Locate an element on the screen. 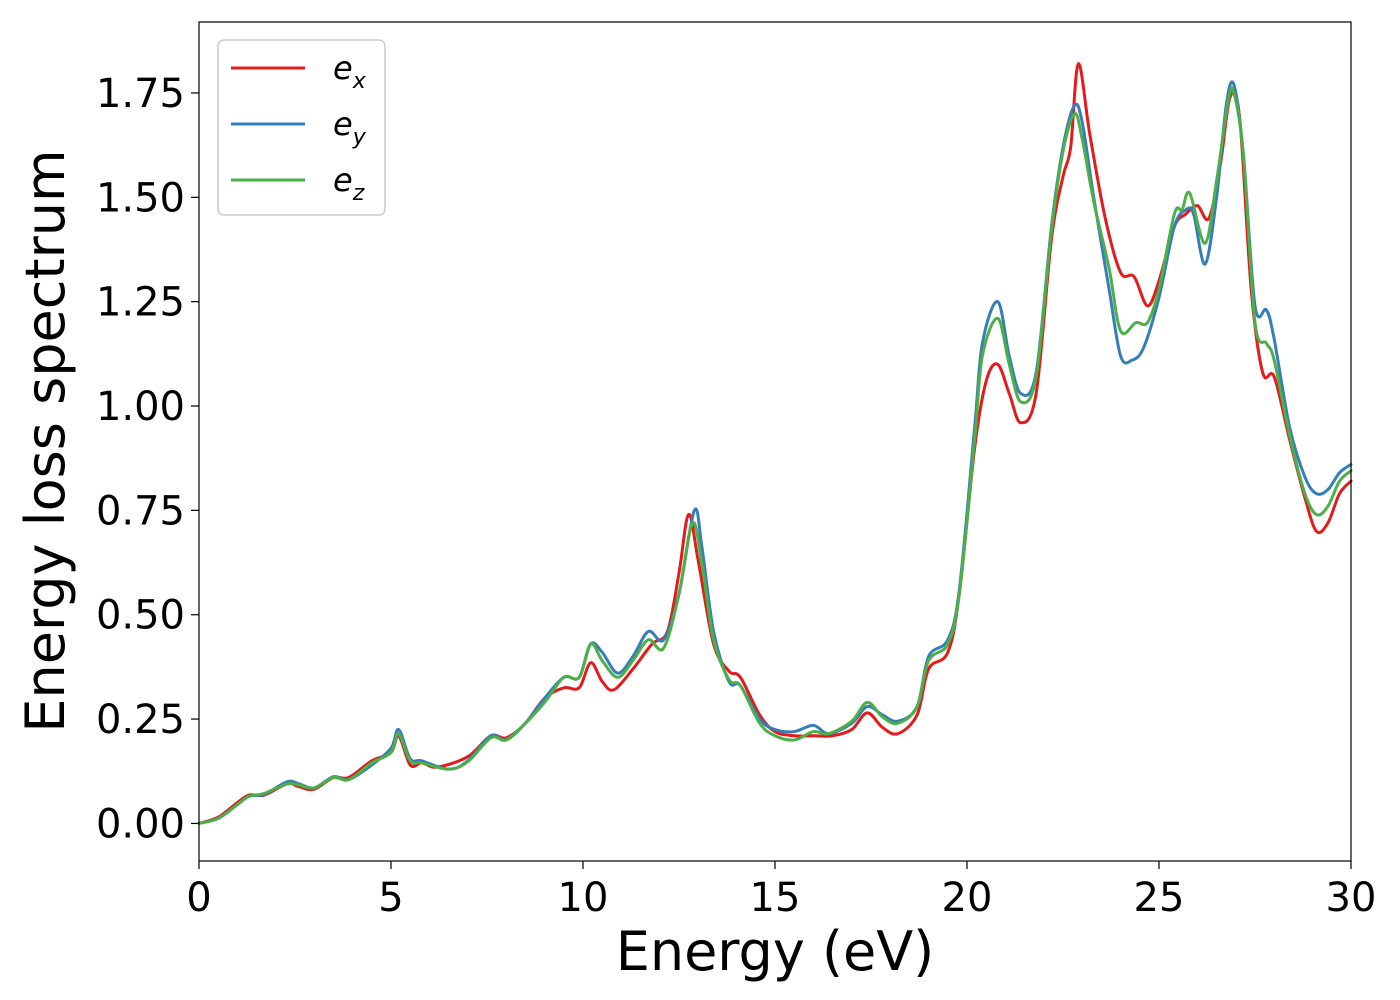  y-tick-label: 1.00 is located at coordinates (140, 407).